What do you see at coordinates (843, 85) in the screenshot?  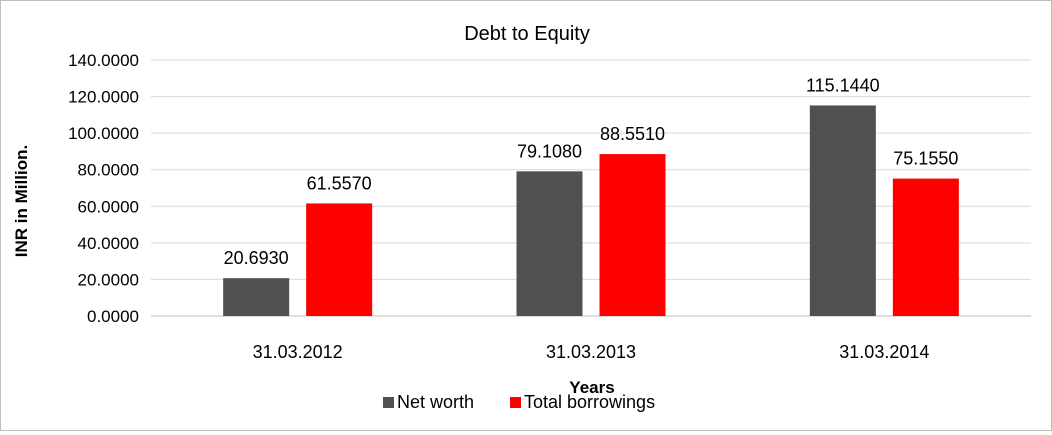 I see `data-label: 115.1440` at bounding box center [843, 85].